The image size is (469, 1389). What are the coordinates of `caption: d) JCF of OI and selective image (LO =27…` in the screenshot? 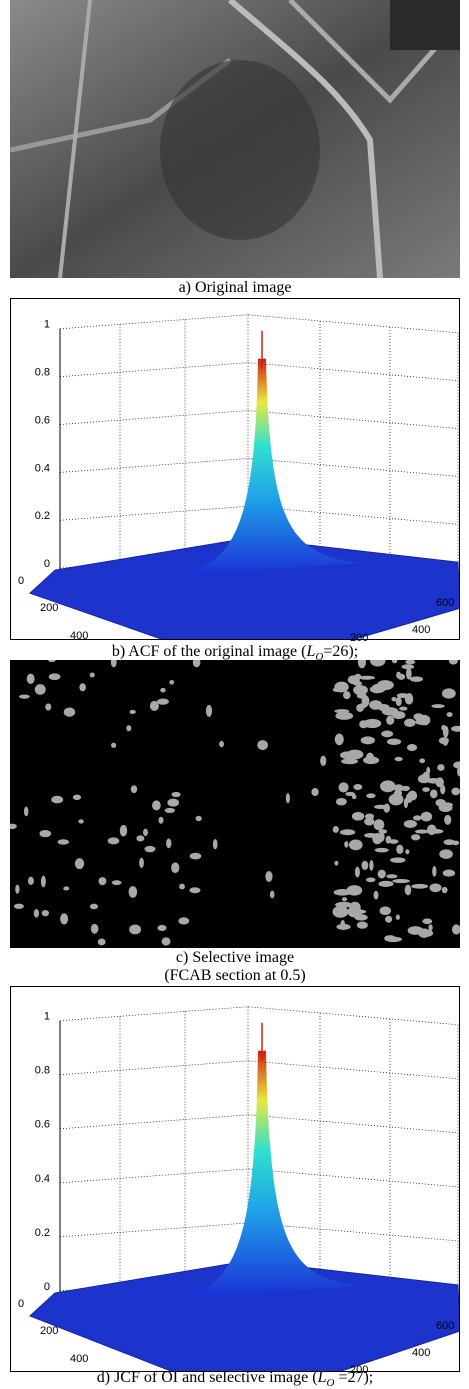 It's located at (235, 1379).